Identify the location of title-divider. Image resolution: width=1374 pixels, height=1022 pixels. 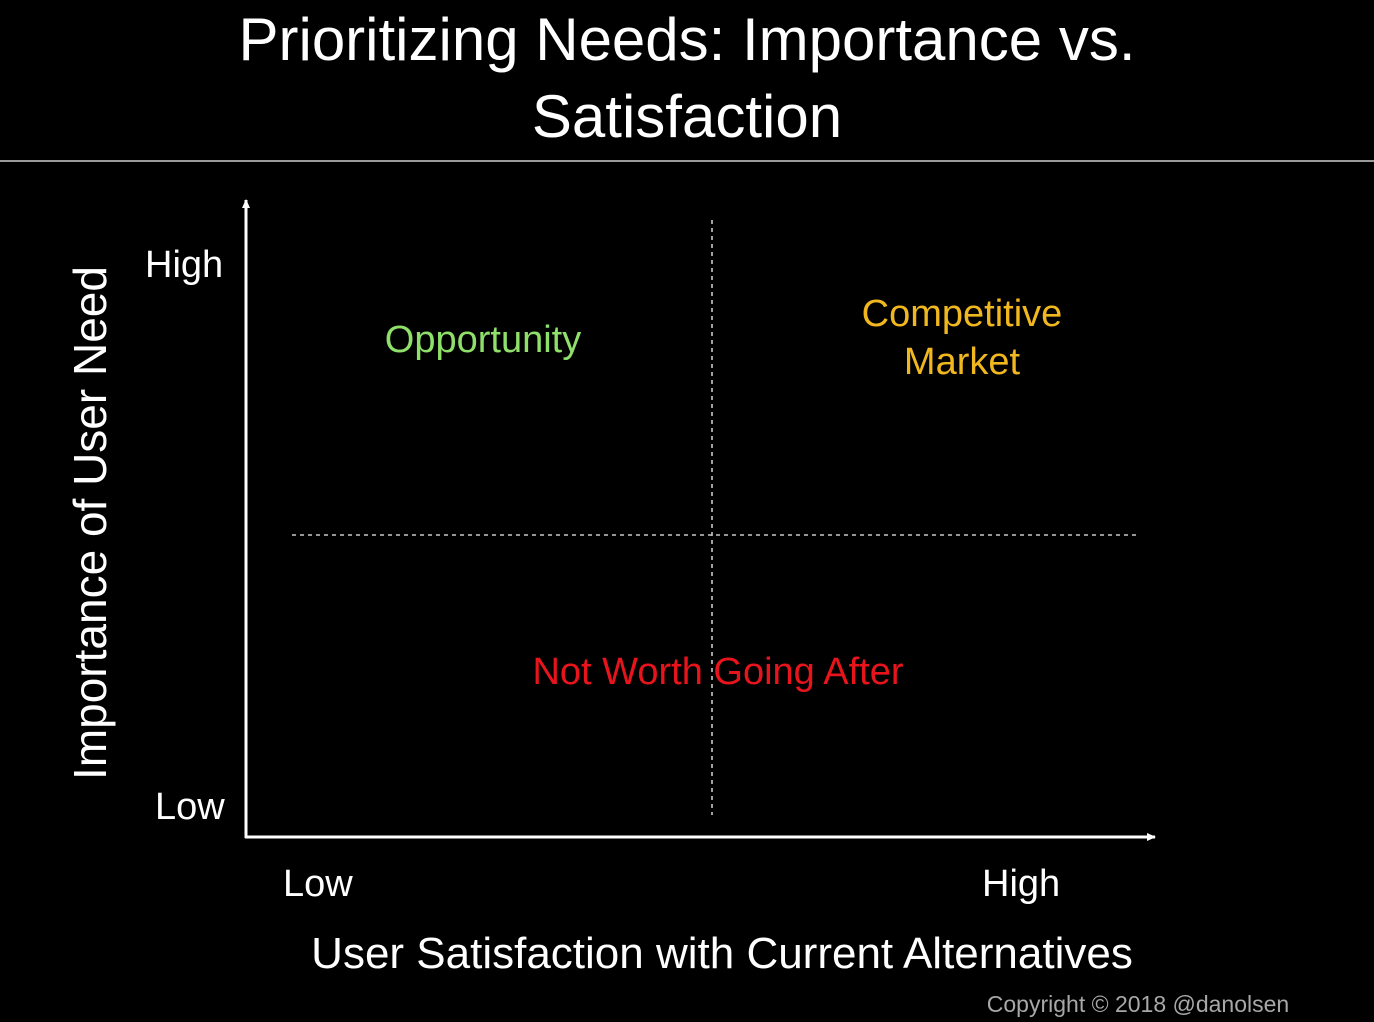
(687, 161).